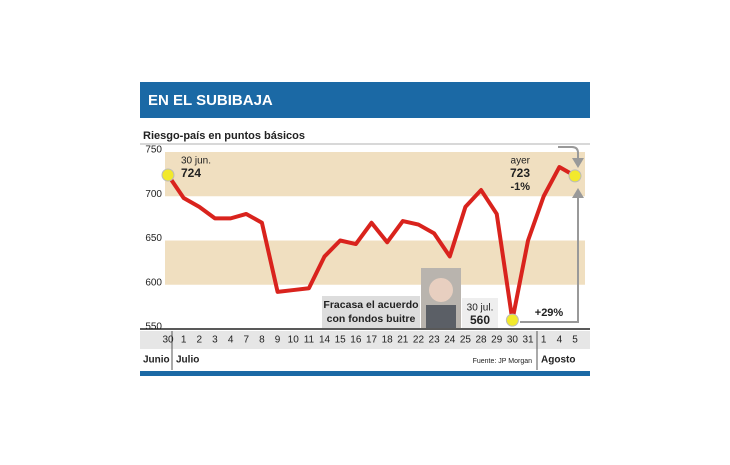  What do you see at coordinates (278, 340) in the screenshot?
I see `x-tick-label: 9` at bounding box center [278, 340].